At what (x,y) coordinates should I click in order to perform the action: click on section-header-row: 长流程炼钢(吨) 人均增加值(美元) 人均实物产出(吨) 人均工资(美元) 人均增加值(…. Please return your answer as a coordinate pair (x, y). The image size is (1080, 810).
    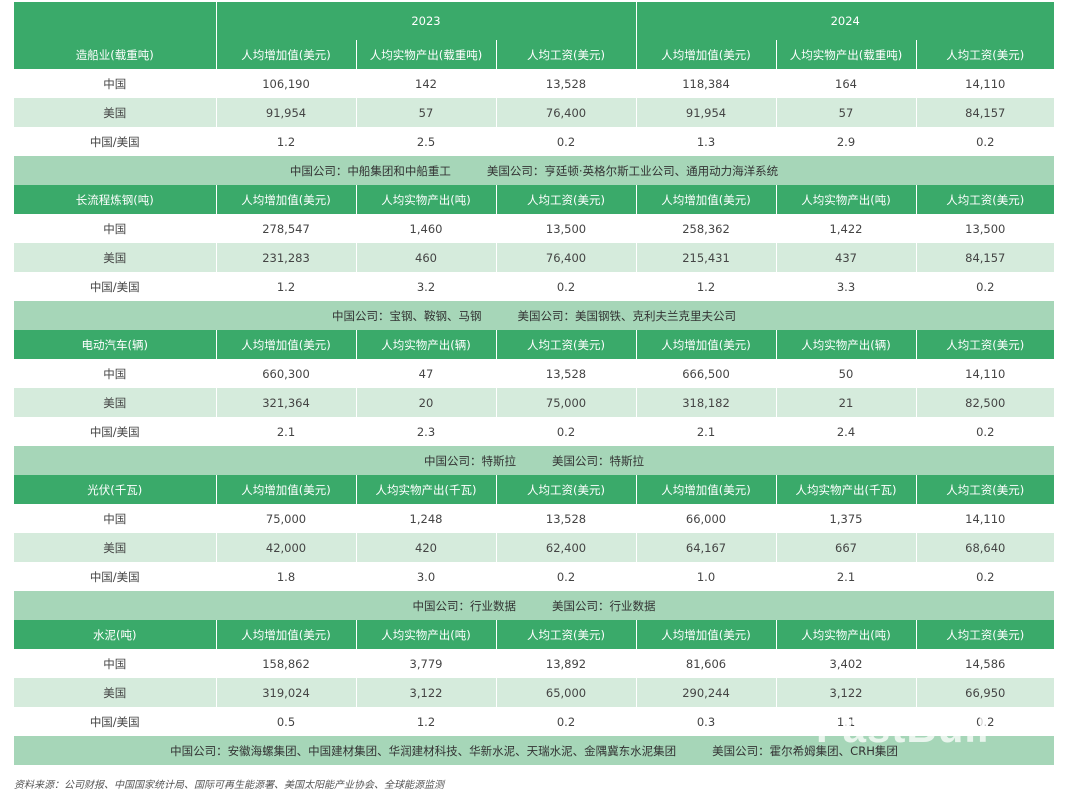
    Looking at the image, I should click on (534, 199).